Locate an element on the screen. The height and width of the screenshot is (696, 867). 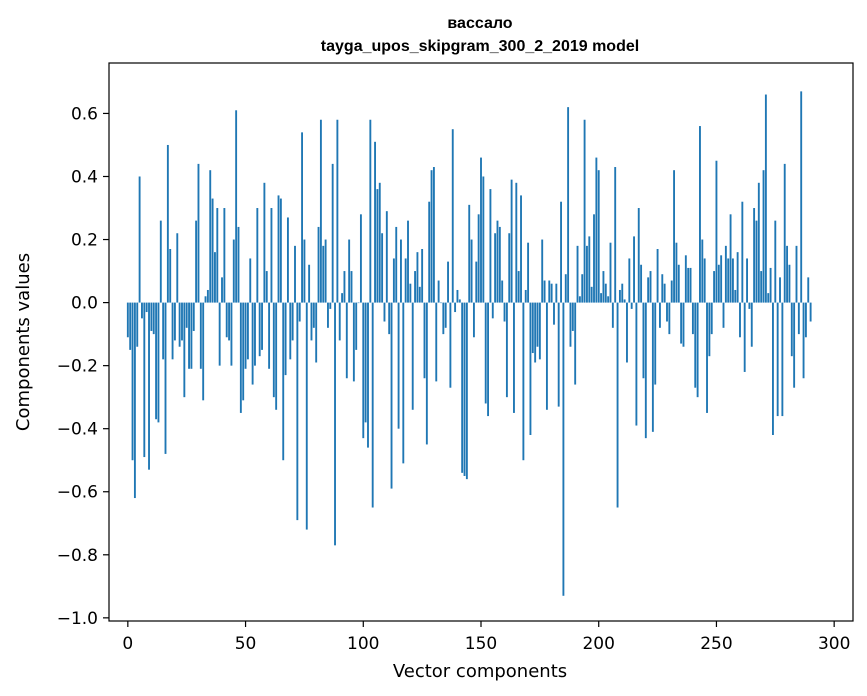
x-axis-label: Vector components is located at coordinates (480, 671).